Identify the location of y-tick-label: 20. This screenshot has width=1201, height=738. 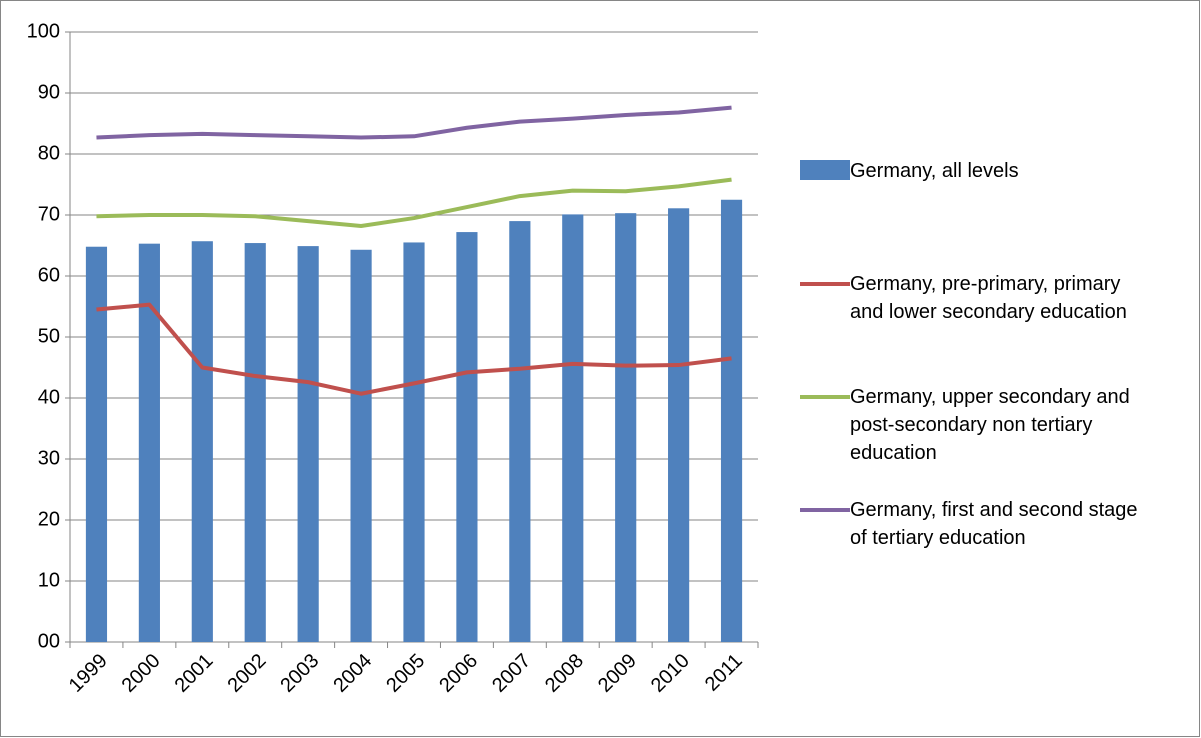
(49, 519).